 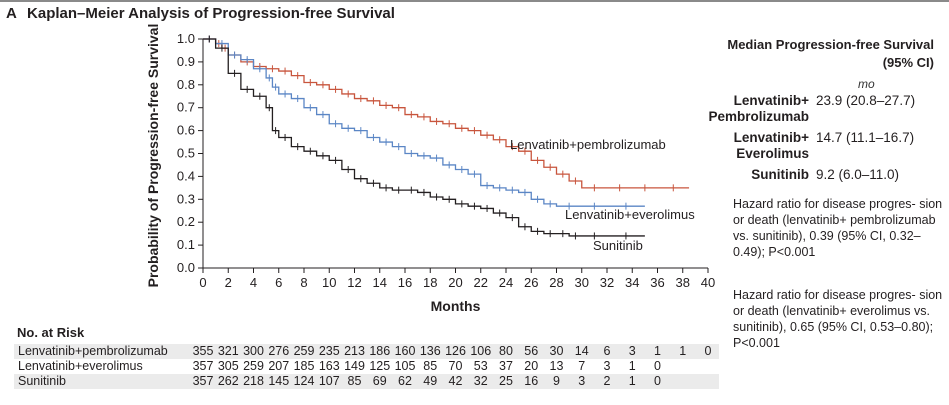 What do you see at coordinates (556, 351) in the screenshot?
I see `risk-cell: 30` at bounding box center [556, 351].